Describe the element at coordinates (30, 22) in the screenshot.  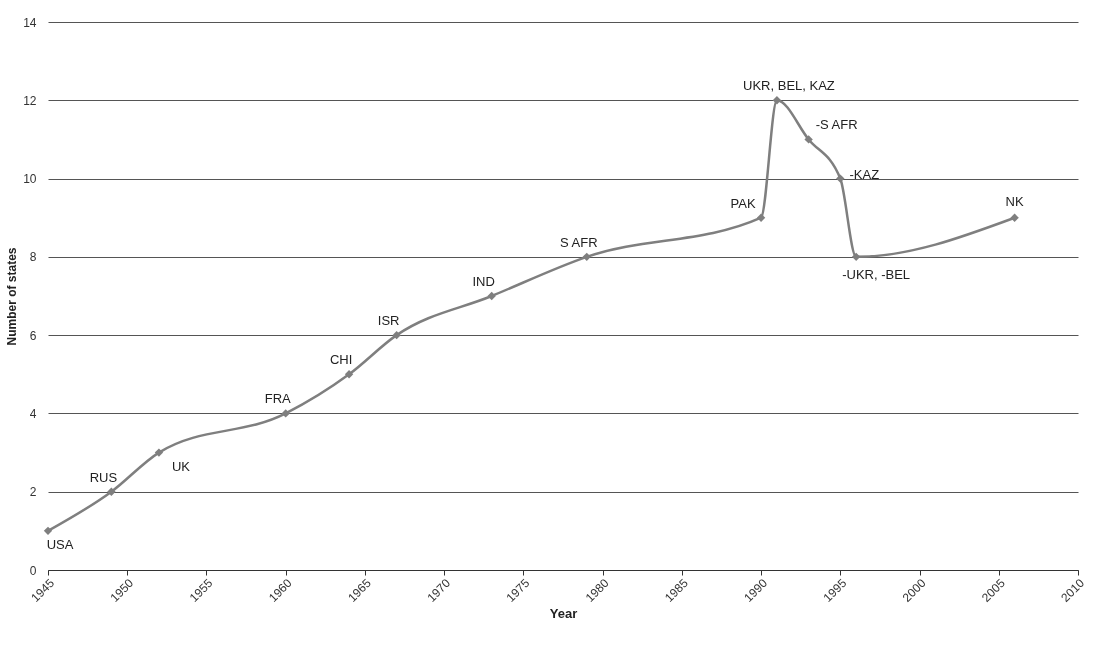
I see `y-tick-label: 14` at that location.